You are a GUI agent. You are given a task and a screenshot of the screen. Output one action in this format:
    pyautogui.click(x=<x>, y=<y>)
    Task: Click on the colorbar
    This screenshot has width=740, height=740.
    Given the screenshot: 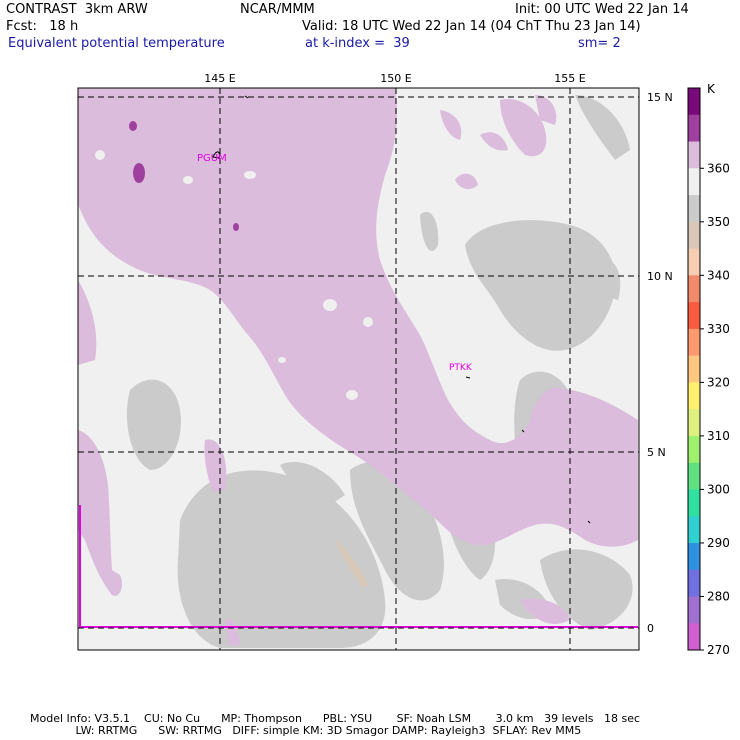 What is the action you would take?
    pyautogui.click(x=695, y=369)
    